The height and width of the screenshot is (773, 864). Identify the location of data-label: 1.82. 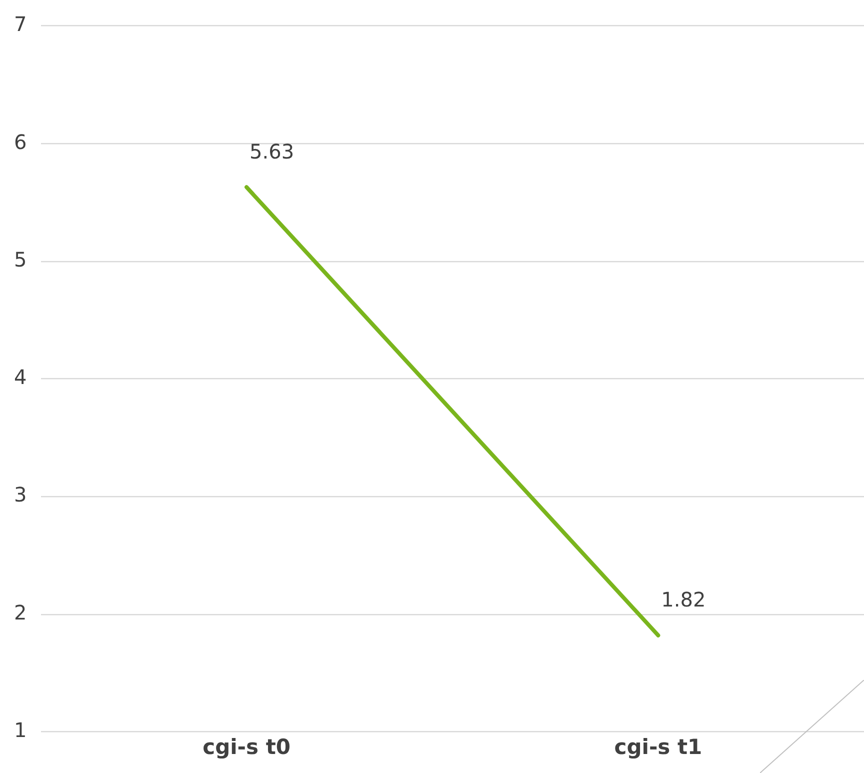
(683, 600).